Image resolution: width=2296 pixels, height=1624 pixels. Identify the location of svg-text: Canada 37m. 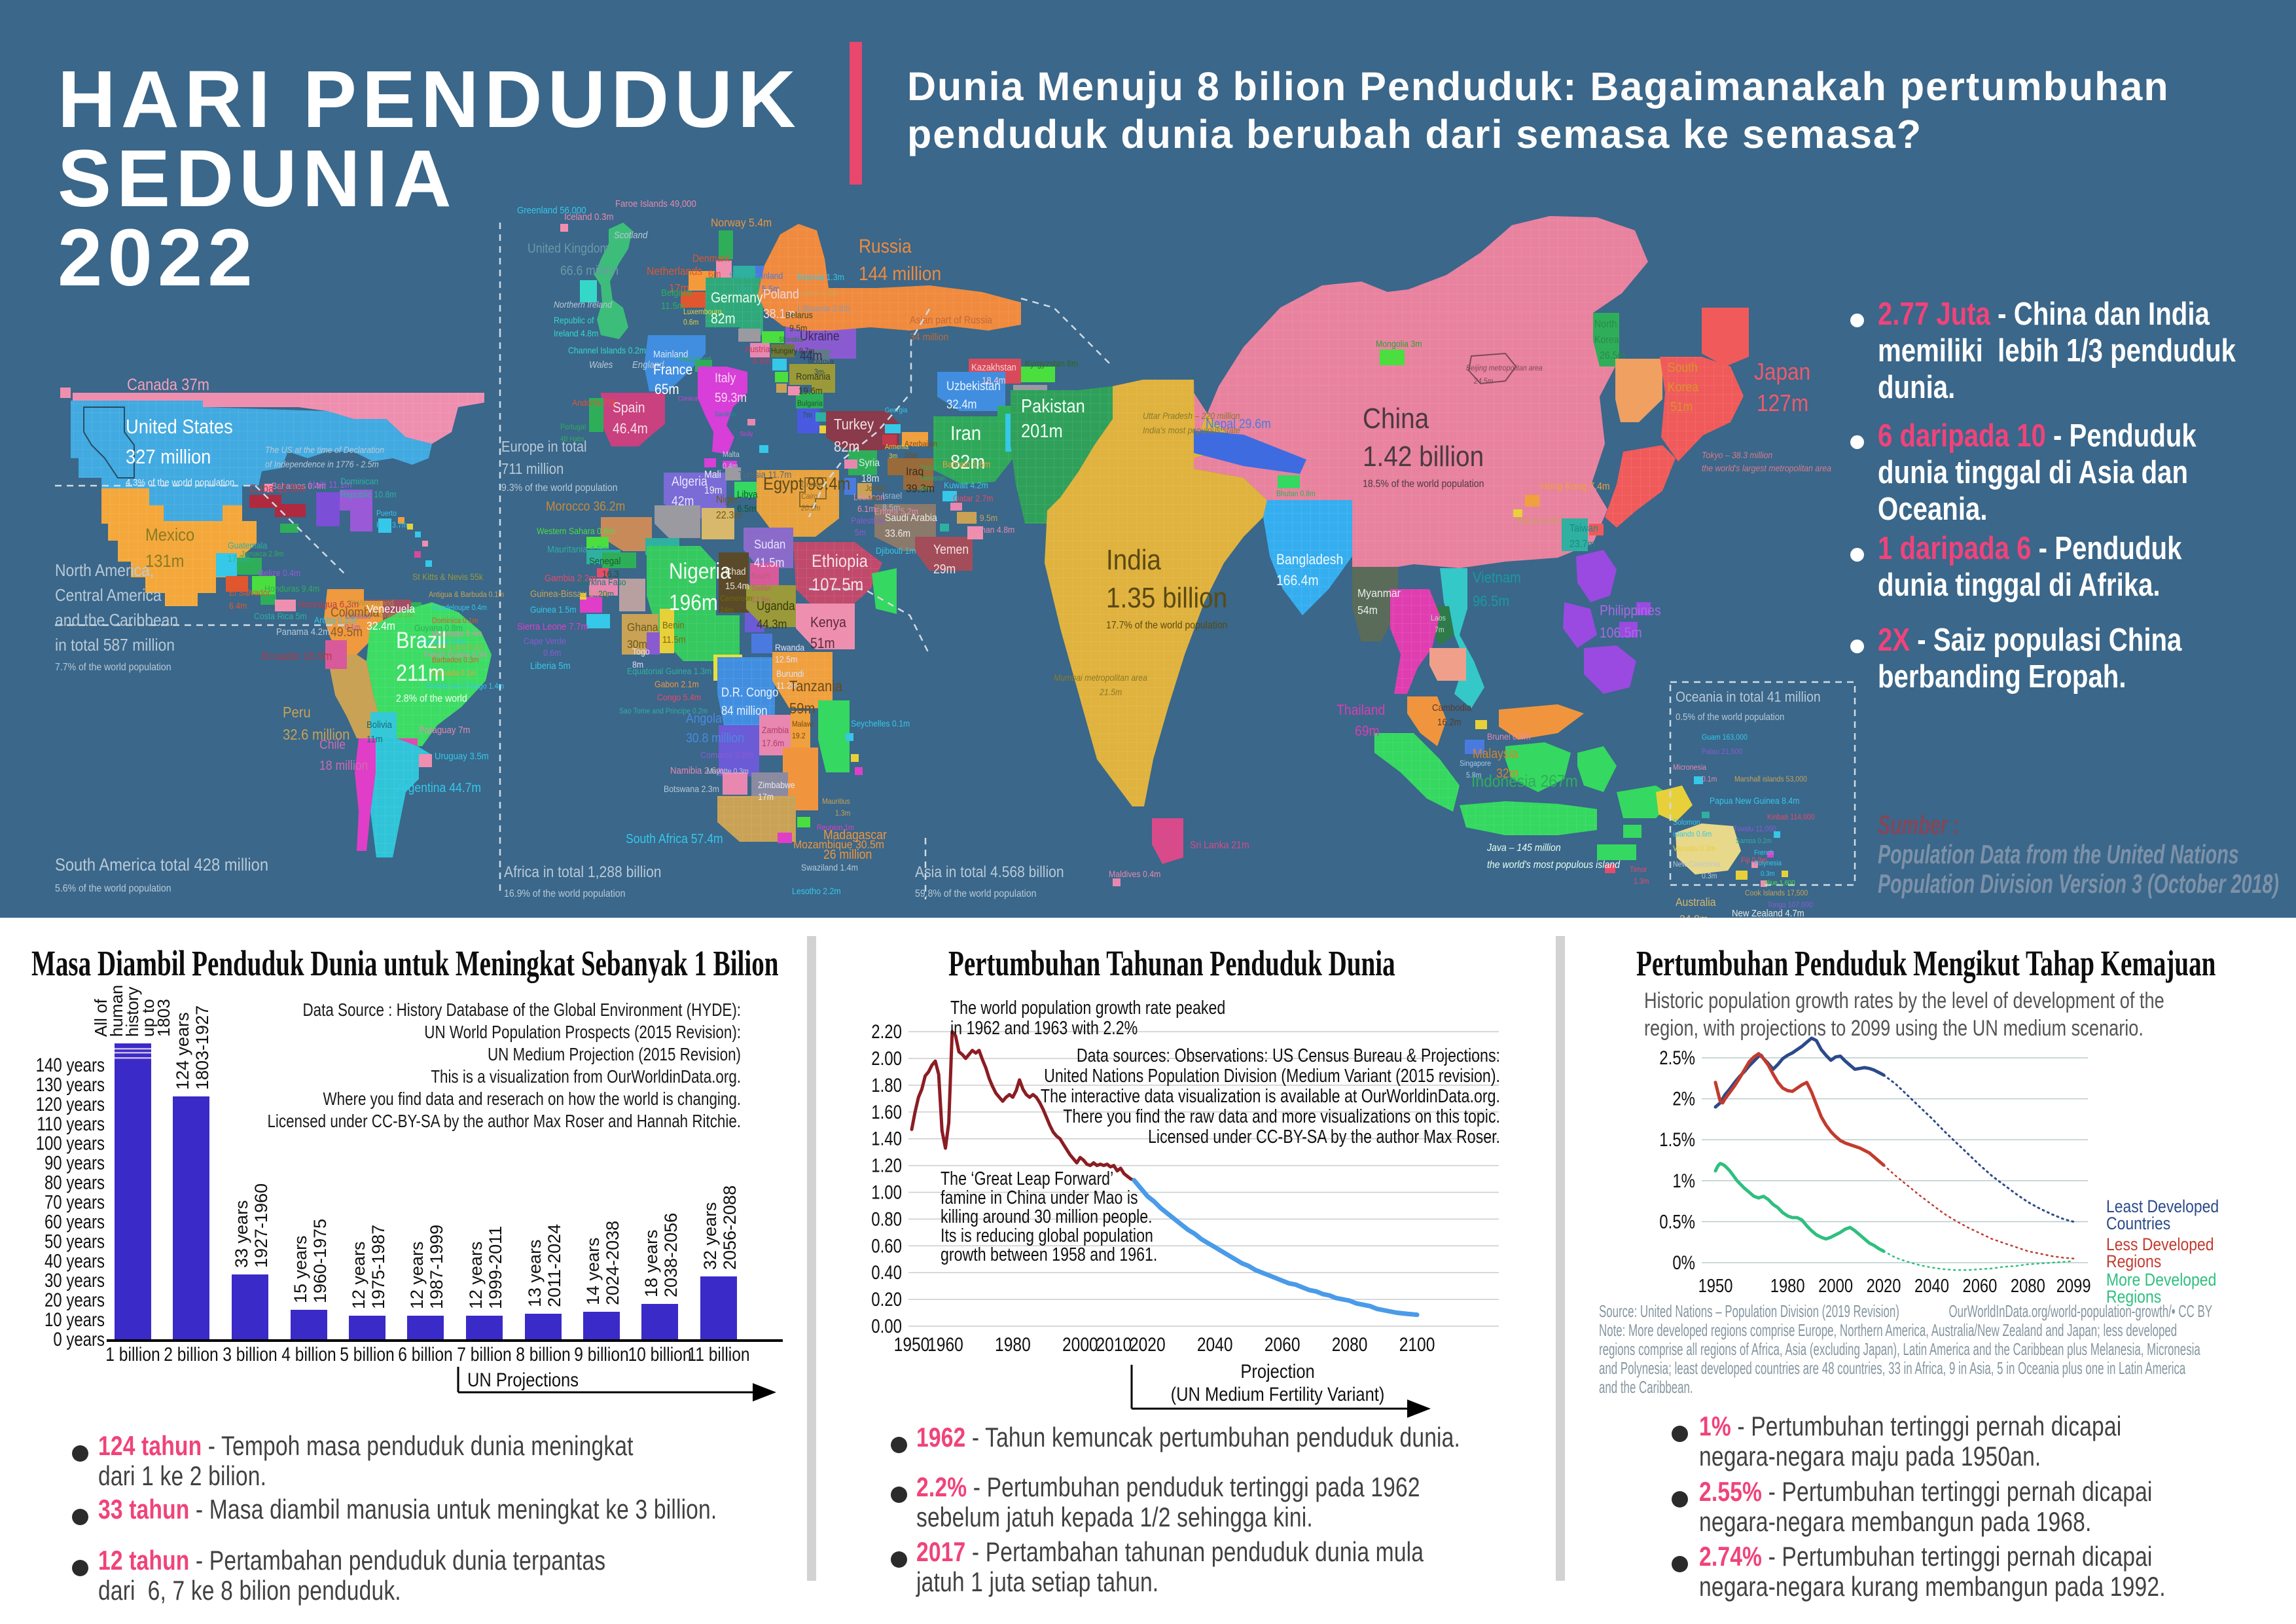
(168, 385).